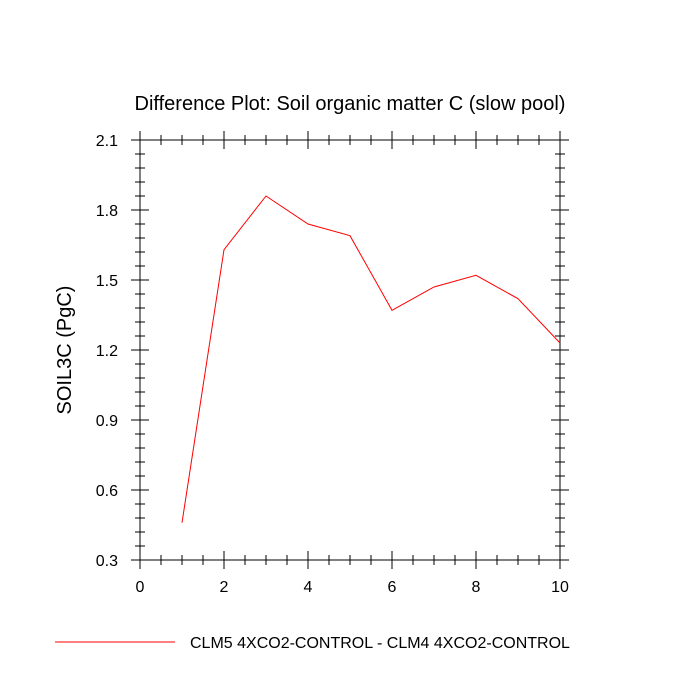  I want to click on y-tick-label: 0.6, so click(107, 491).